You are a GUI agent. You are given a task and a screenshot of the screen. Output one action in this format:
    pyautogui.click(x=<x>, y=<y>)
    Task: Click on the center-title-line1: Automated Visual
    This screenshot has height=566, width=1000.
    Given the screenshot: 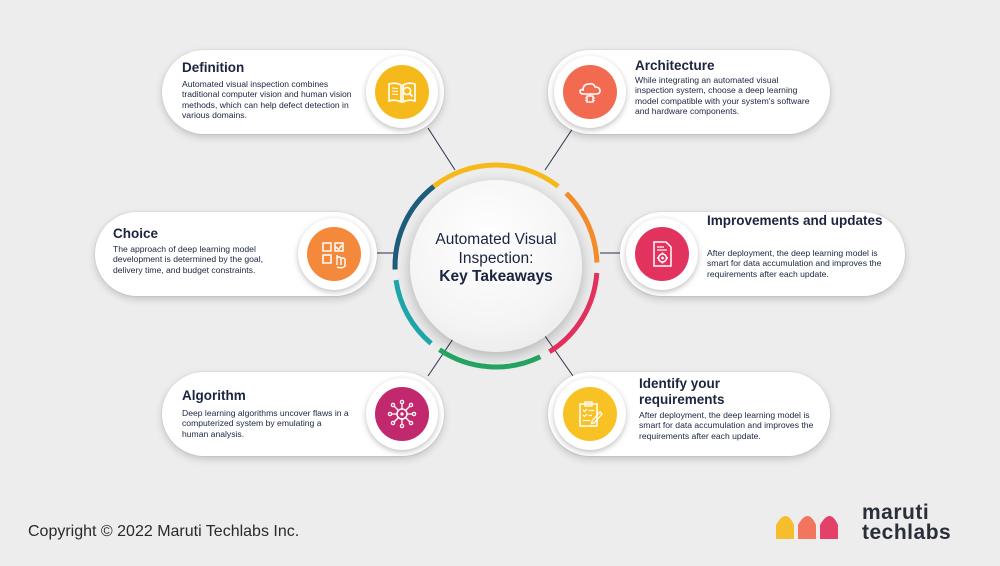 What is the action you would take?
    pyautogui.click(x=496, y=239)
    